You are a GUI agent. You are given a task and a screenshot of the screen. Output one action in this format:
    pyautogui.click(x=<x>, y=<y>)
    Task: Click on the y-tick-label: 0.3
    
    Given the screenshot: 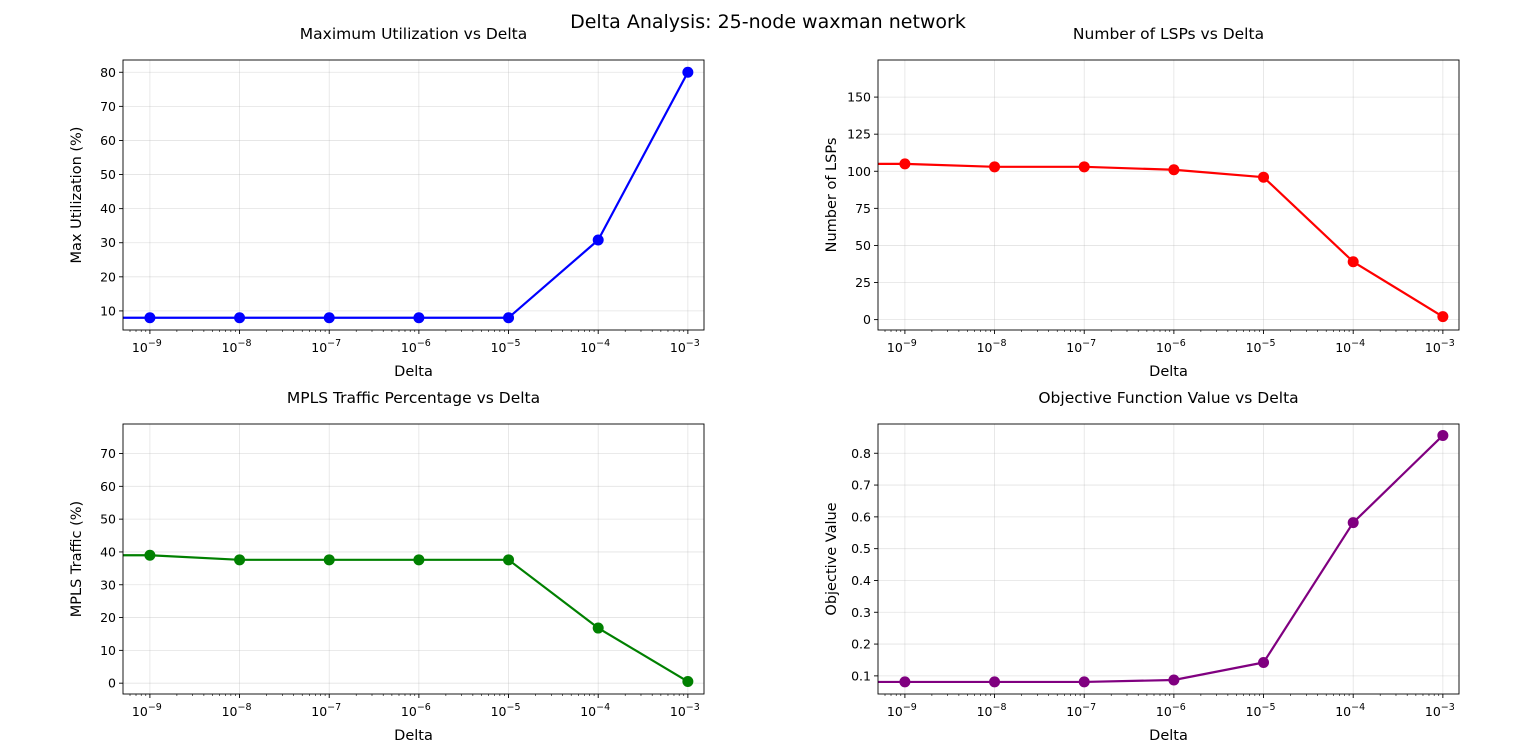 What is the action you would take?
    pyautogui.click(x=861, y=612)
    